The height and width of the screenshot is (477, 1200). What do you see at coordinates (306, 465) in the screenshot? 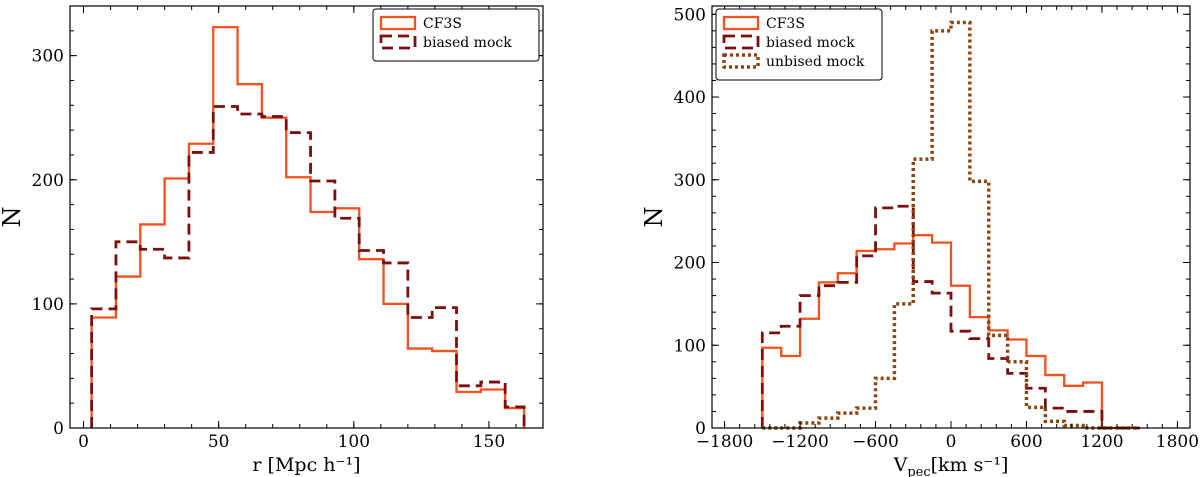
I see `x-axis-label: r [Mpc h⁻¹]` at bounding box center [306, 465].